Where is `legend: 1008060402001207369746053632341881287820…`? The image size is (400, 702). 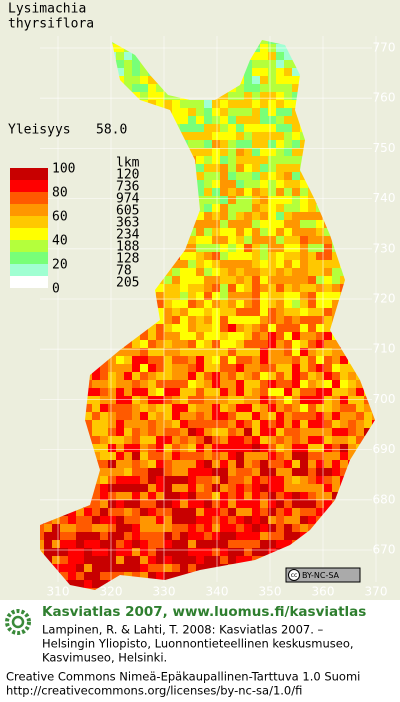
legend: 1008060402001207369746053632341881287820… is located at coordinates (75, 229).